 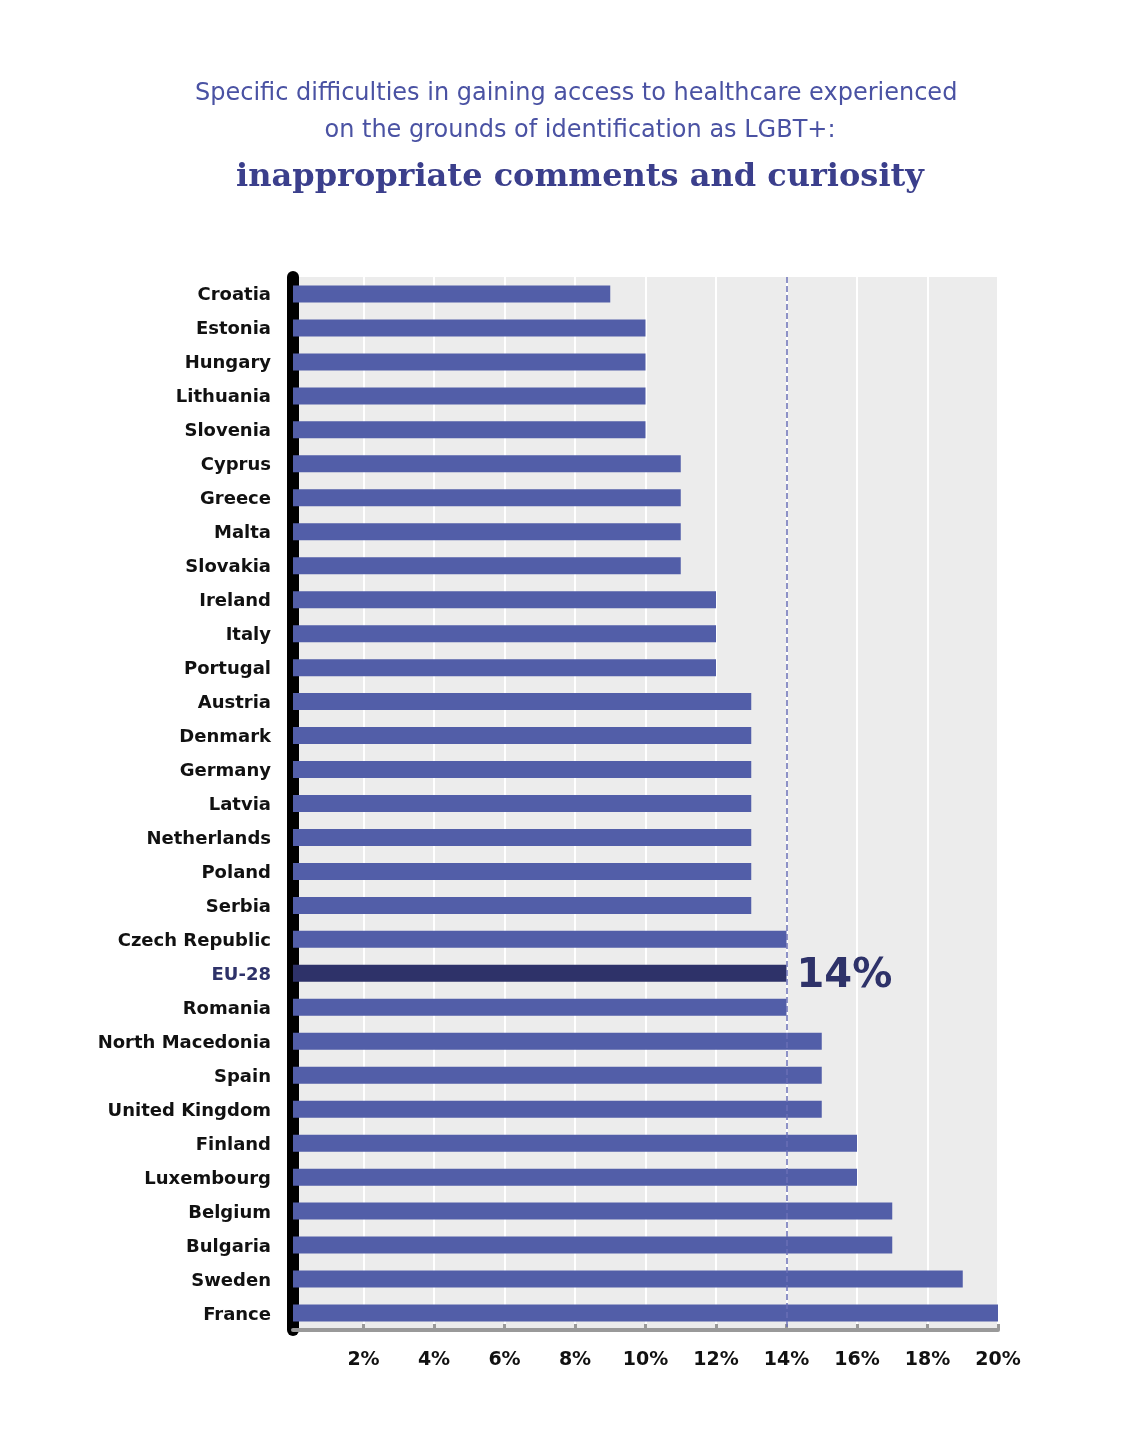 I want to click on y-tick-label: Czech Republic, so click(x=194, y=939).